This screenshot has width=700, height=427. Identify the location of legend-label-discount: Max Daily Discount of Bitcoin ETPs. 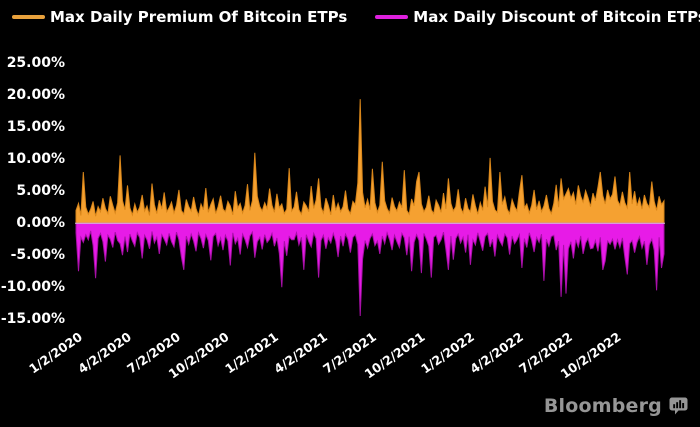
(556, 17).